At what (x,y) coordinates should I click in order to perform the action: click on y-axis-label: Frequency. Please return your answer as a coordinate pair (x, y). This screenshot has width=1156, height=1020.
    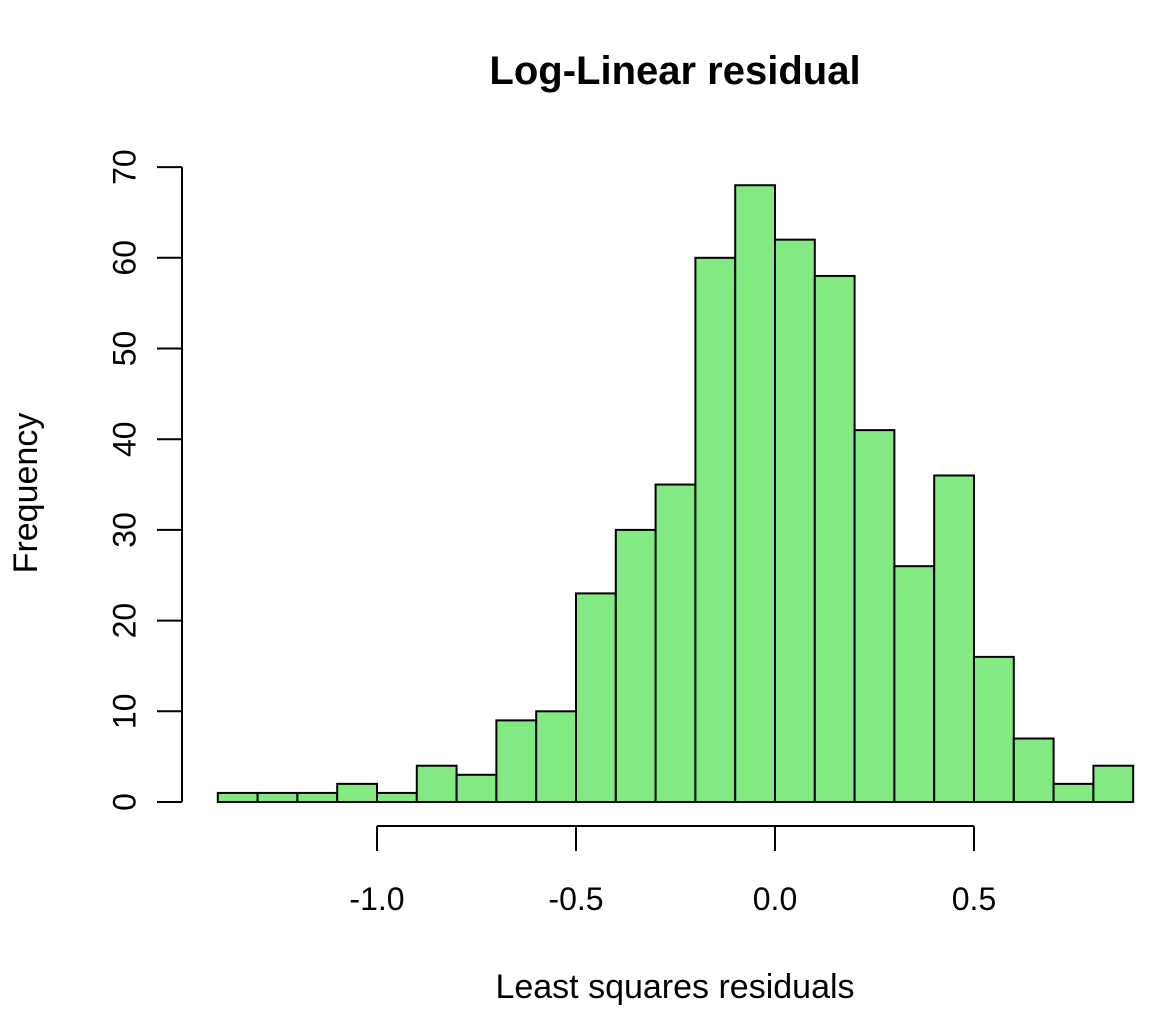
    Looking at the image, I should click on (26, 493).